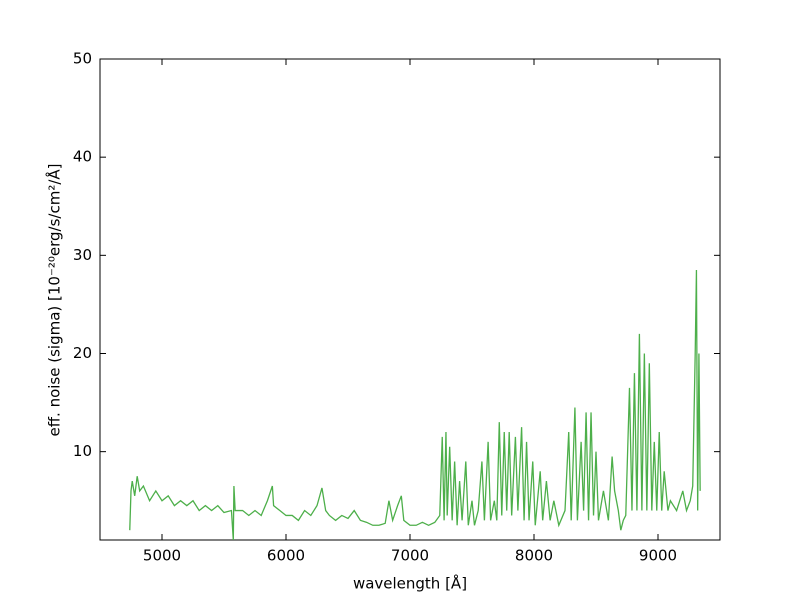  What do you see at coordinates (82, 255) in the screenshot?
I see `y-tick-label: 30` at bounding box center [82, 255].